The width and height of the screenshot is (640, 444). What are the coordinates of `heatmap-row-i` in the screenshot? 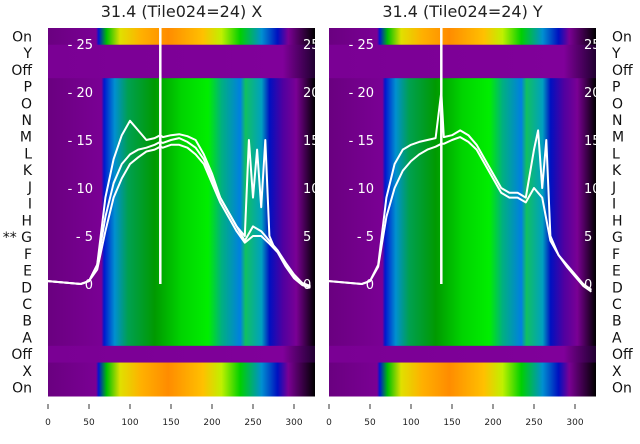 It's located at (181, 204).